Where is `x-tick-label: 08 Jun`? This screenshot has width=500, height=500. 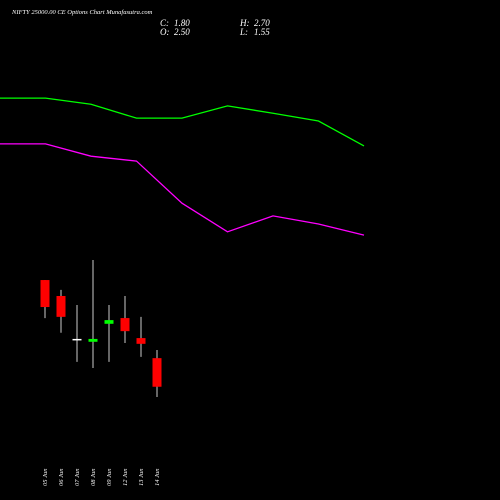
x-tick-label: 08 Jun is located at coordinates (93, 477).